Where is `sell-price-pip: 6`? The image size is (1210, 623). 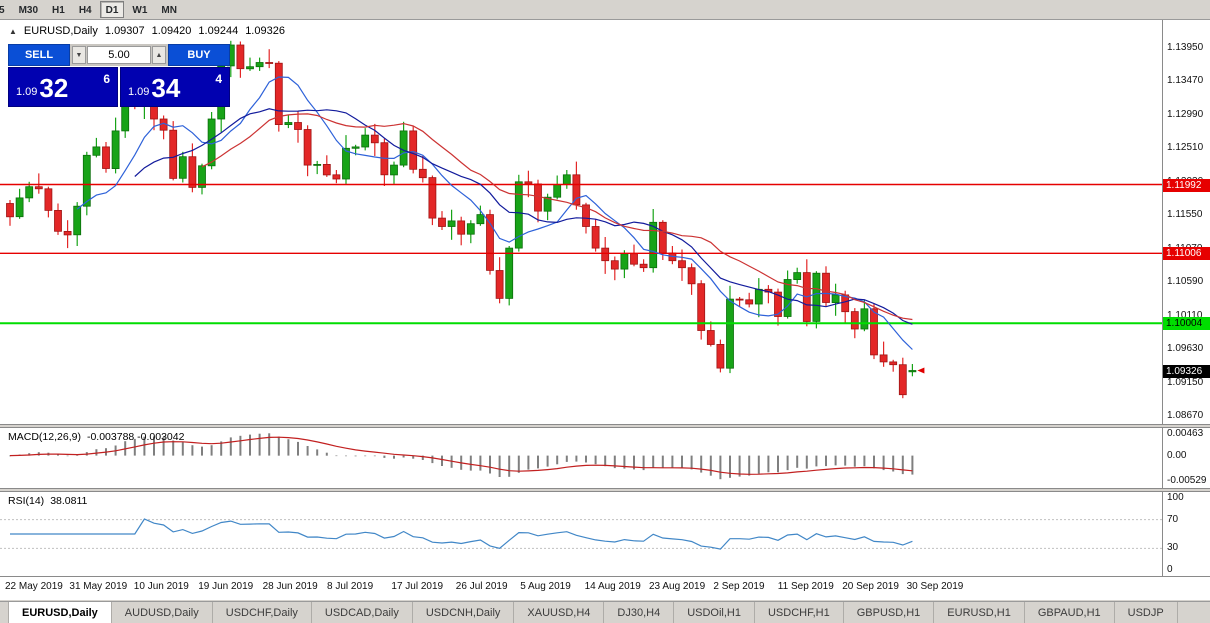
sell-price-pip: 6 is located at coordinates (106, 79).